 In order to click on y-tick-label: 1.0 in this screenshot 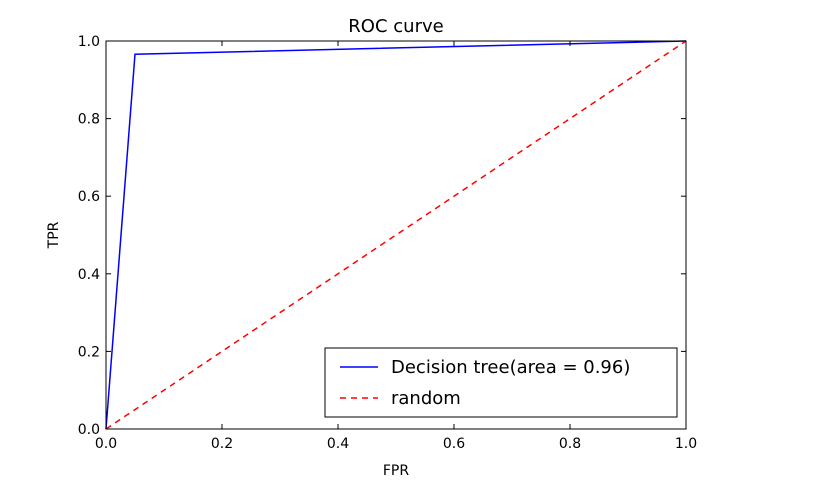, I will do `click(89, 42)`.